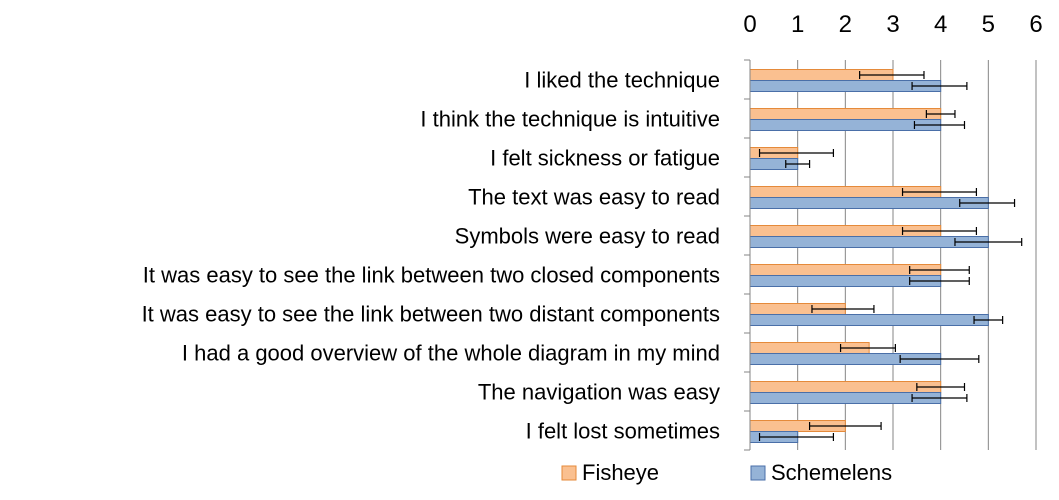 This screenshot has height=500, width=1059. Describe the element at coordinates (569, 473) in the screenshot. I see `legend-swatch-fisheye` at that location.